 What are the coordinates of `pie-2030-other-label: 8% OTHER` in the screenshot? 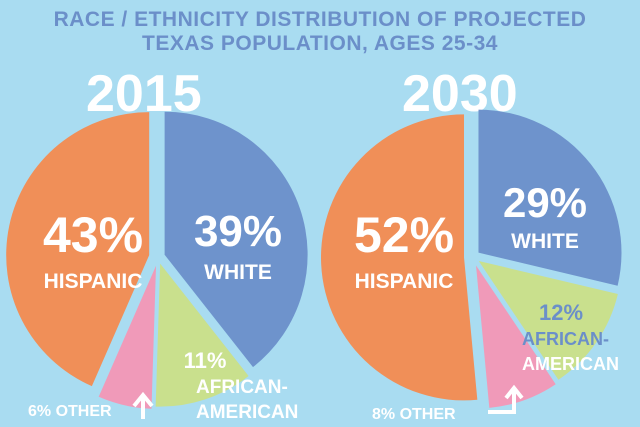 It's located at (414, 414).